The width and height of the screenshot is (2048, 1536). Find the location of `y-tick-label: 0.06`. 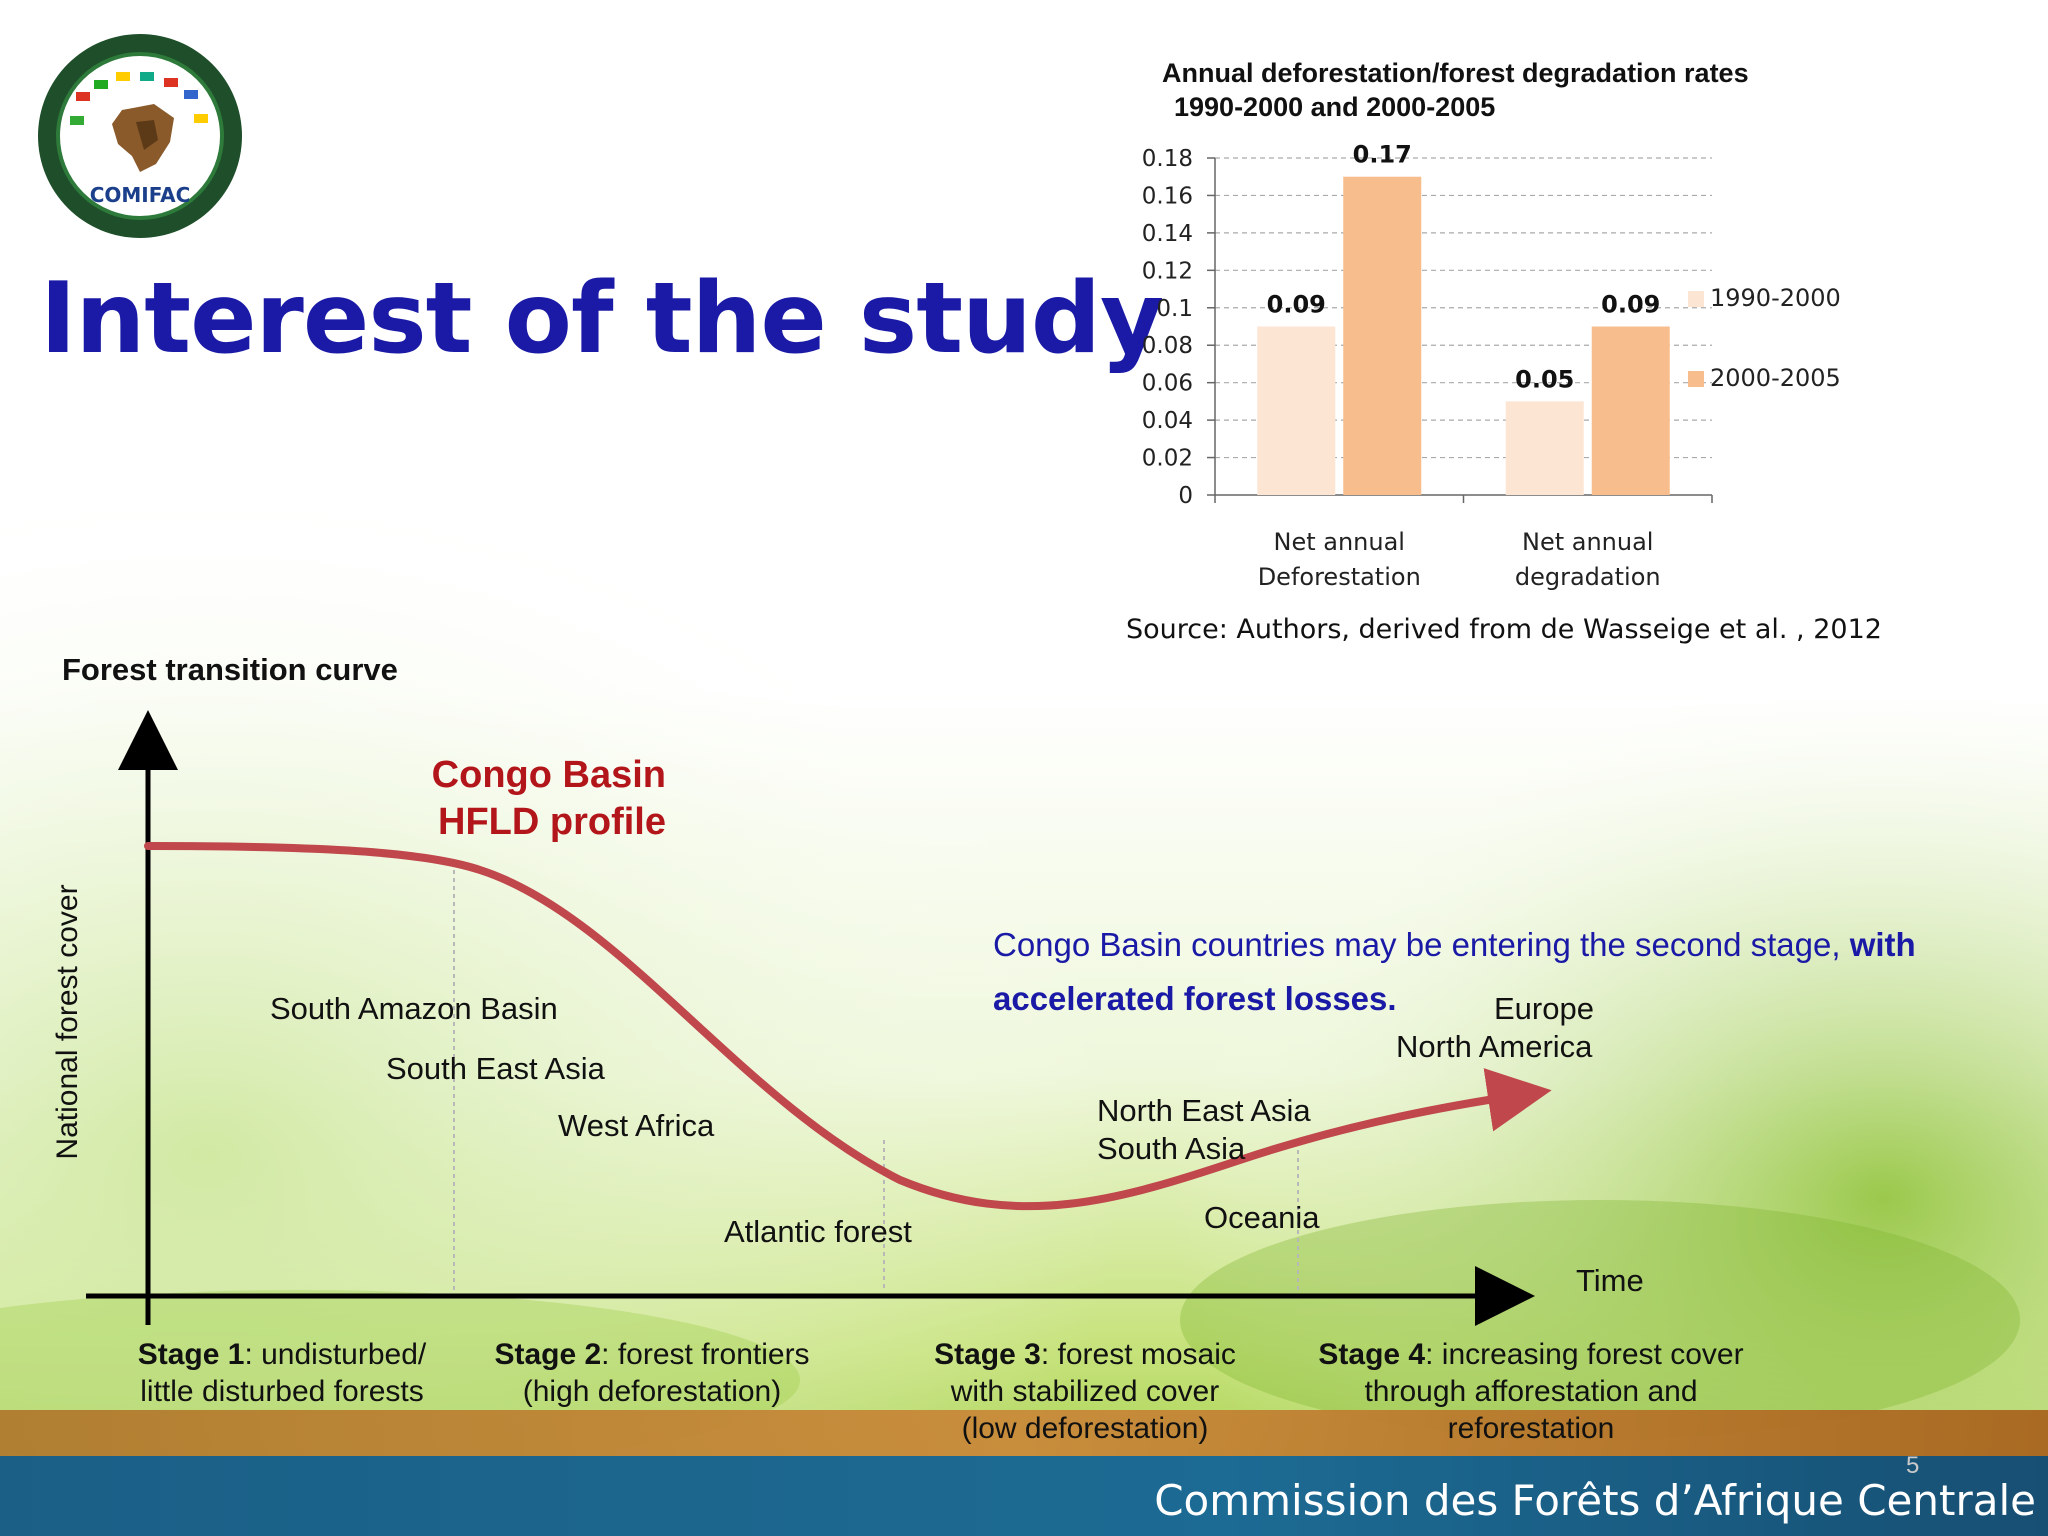

y-tick-label: 0.06 is located at coordinates (1167, 384).